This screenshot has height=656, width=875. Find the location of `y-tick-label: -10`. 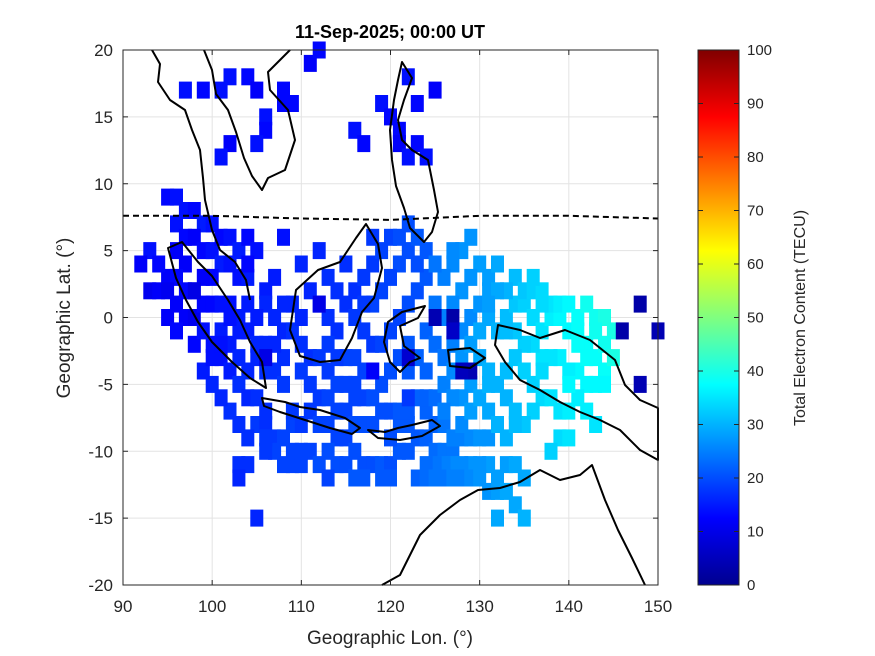

y-tick-label: -10 is located at coordinates (100, 451).